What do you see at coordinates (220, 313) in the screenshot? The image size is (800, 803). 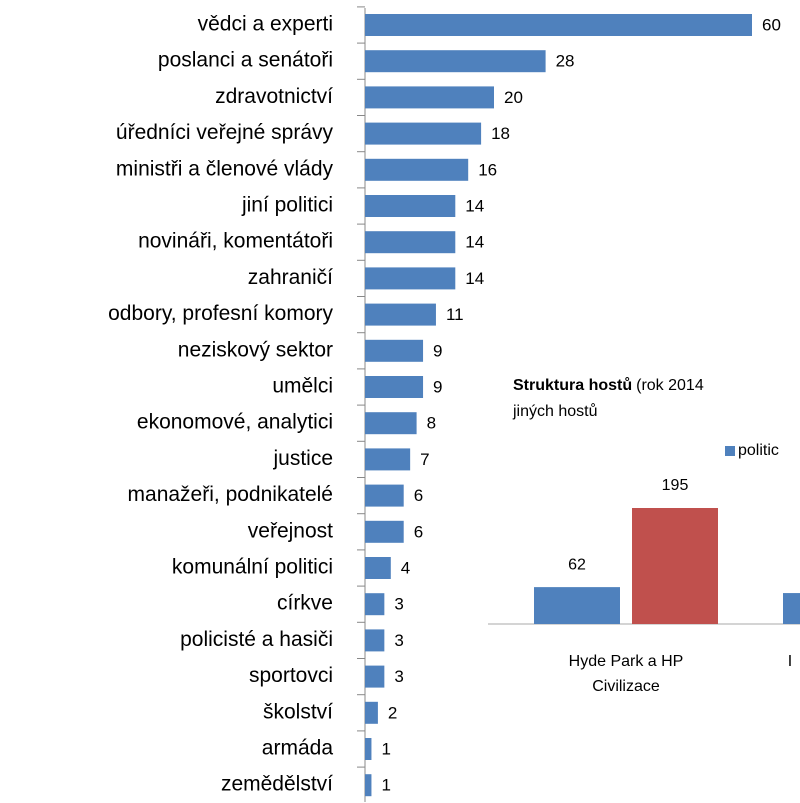 I see `y-tick-label: odbory, profesní komory` at bounding box center [220, 313].